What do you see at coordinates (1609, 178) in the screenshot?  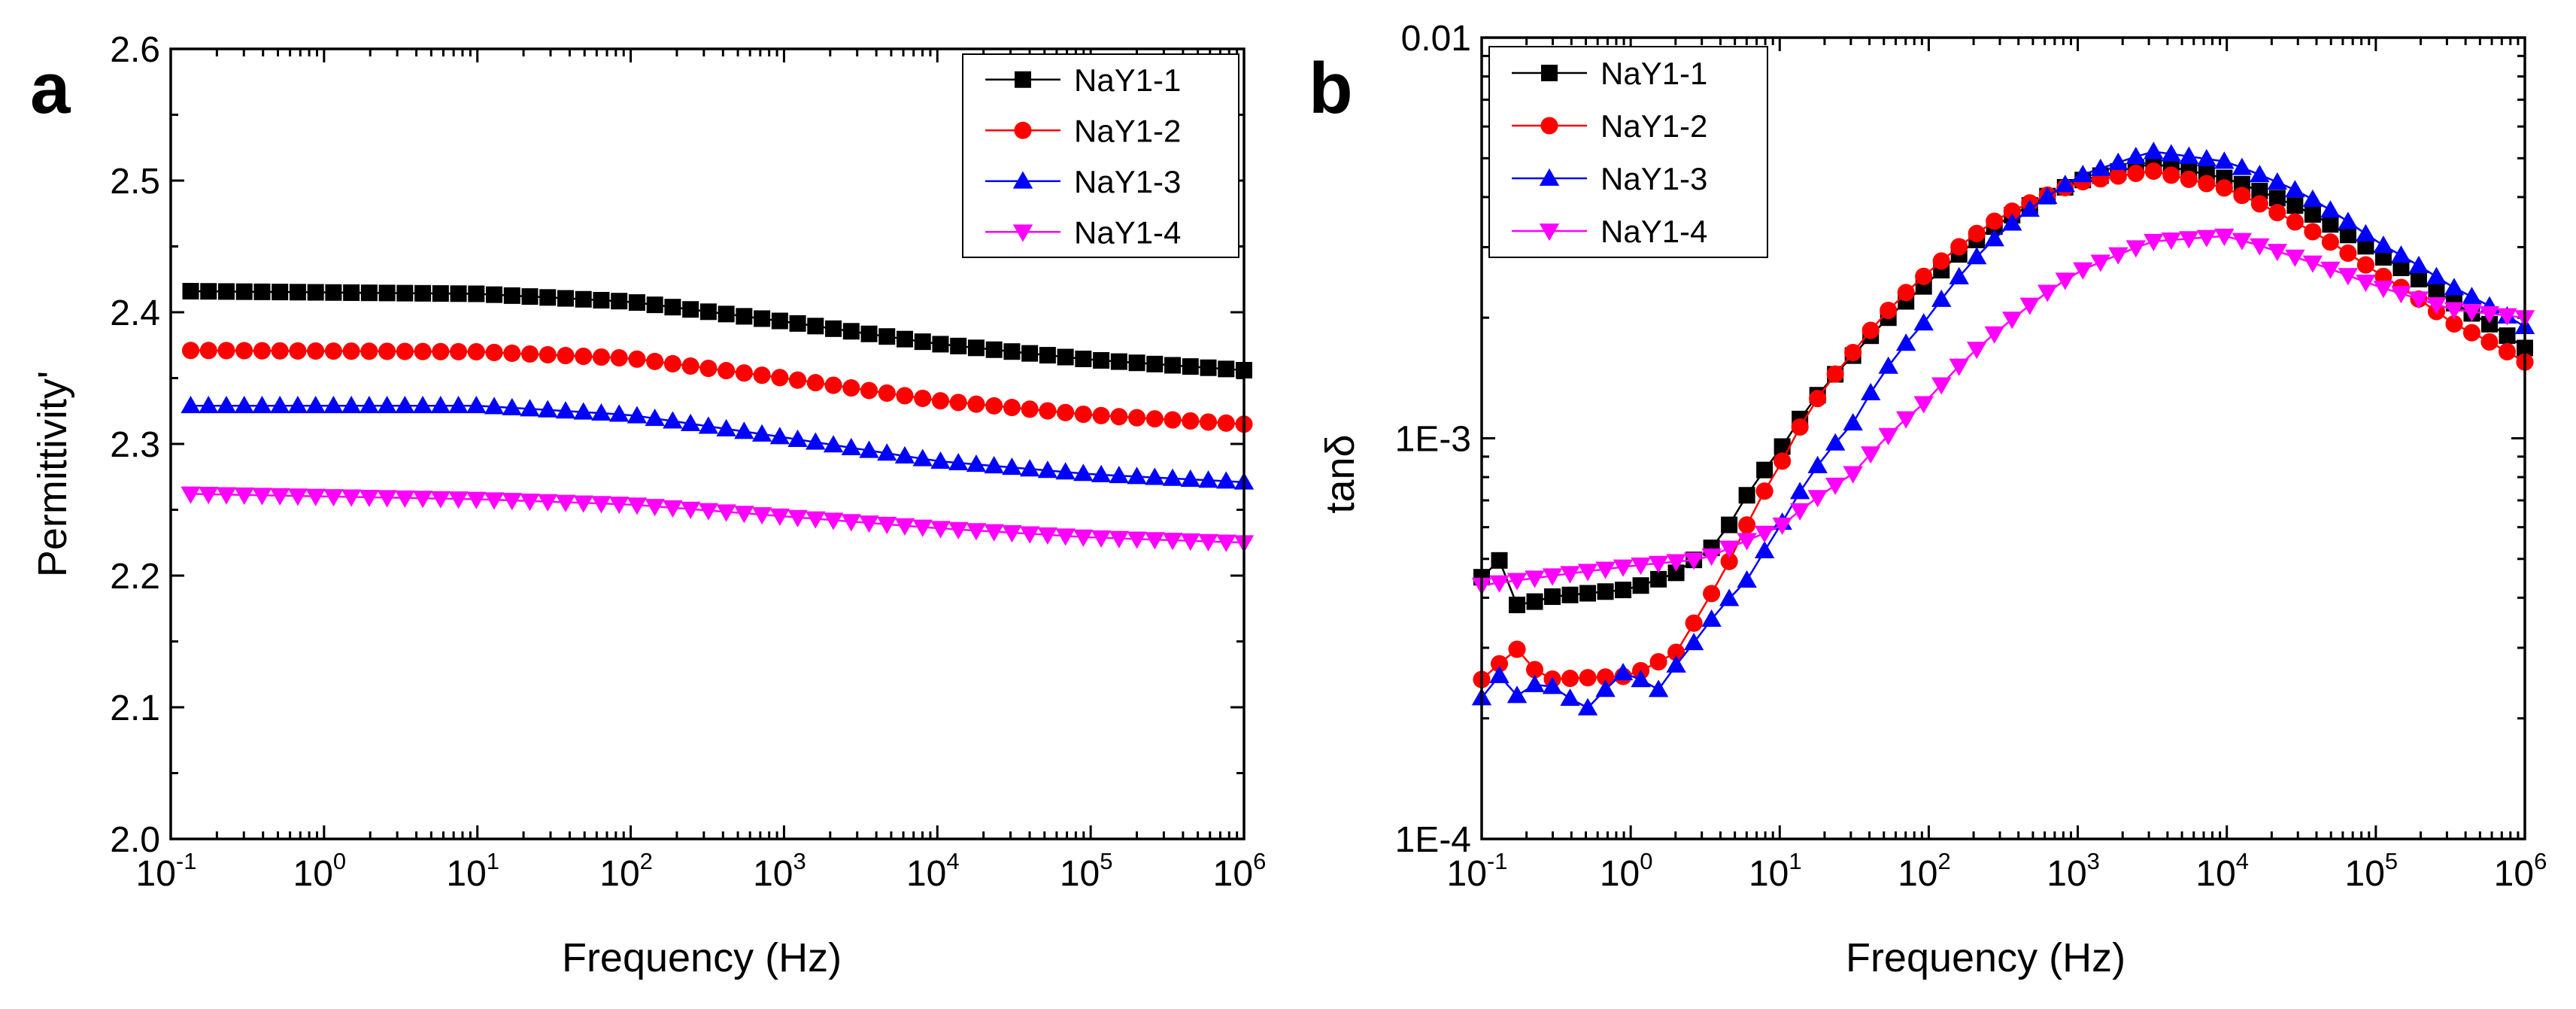 I see `legend-item-b: NaY1-3` at bounding box center [1609, 178].